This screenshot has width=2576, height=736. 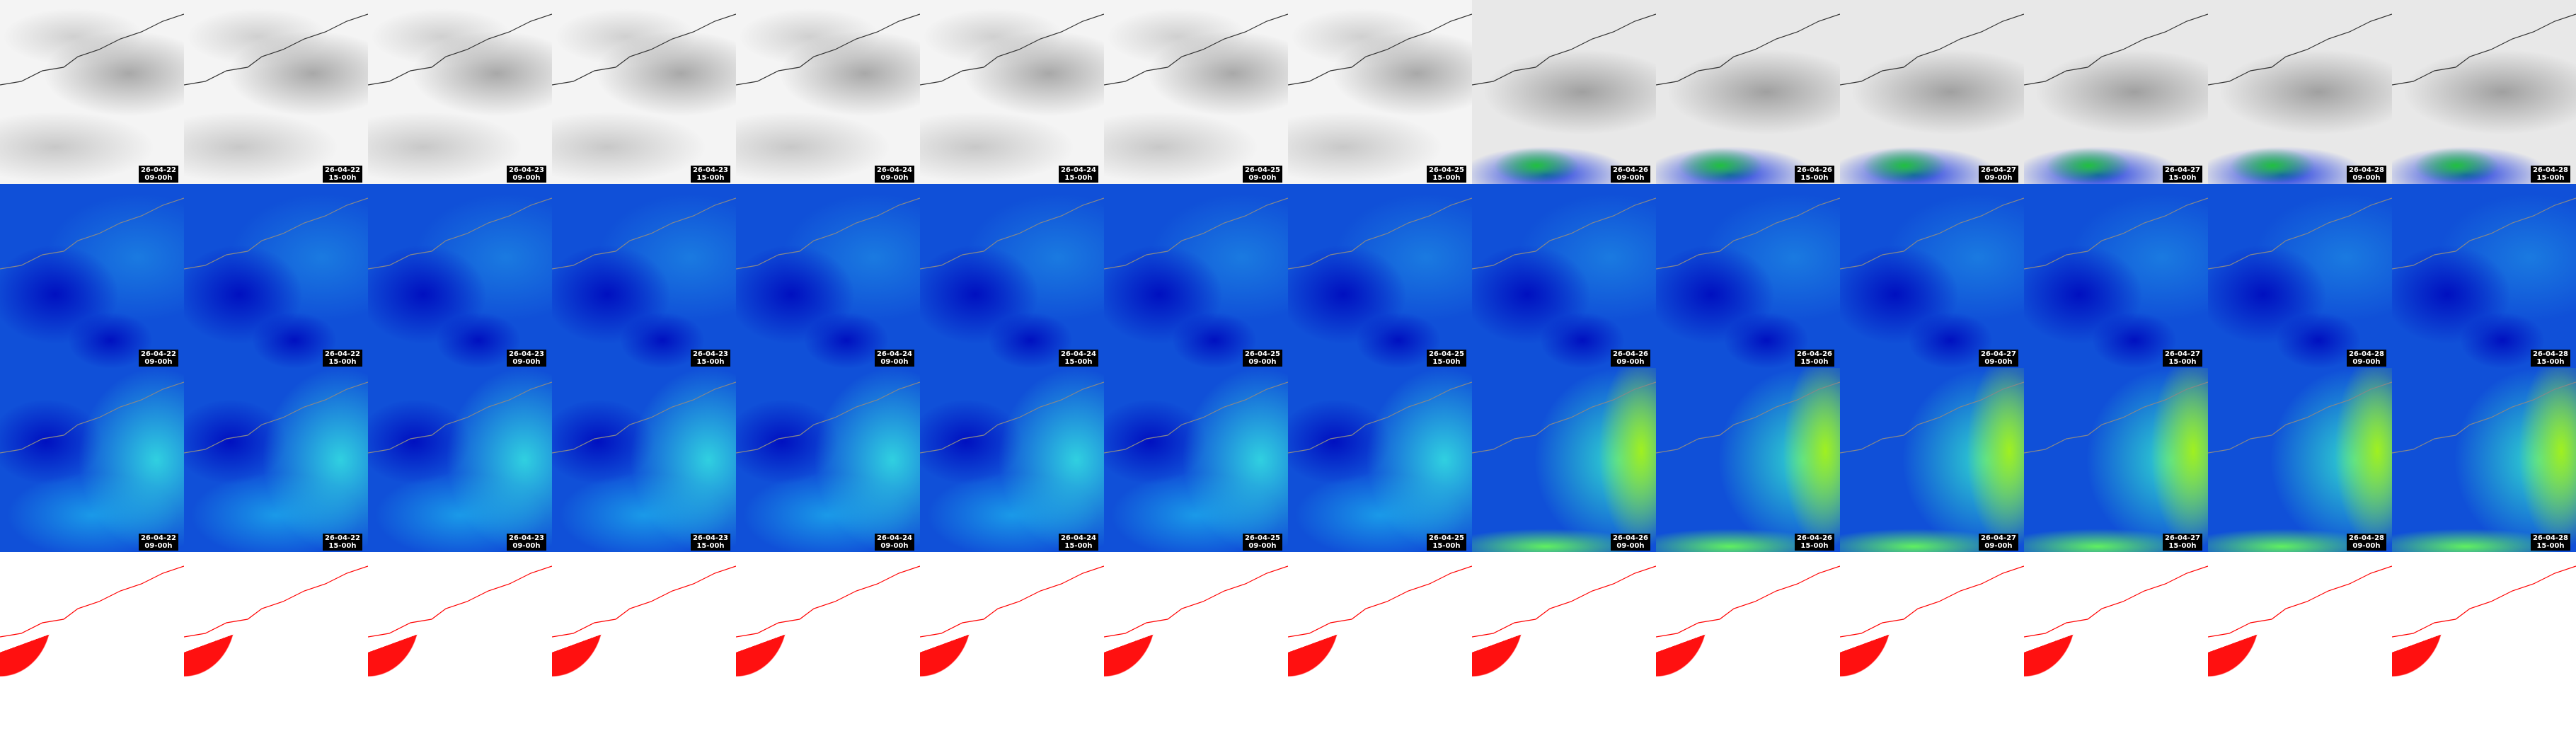 What do you see at coordinates (1564, 92) in the screenshot?
I see `map-tile: 26-04-26 09-00h` at bounding box center [1564, 92].